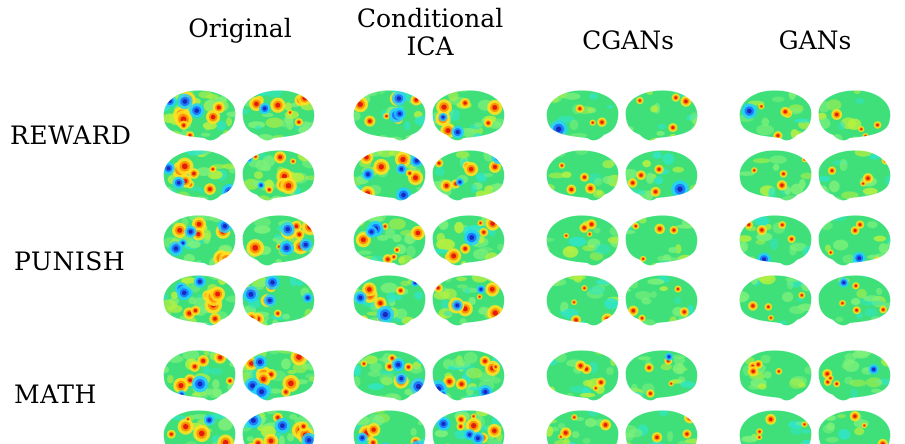 The width and height of the screenshot is (905, 444). What do you see at coordinates (815, 40) in the screenshot?
I see `col-header-gans: GANs` at bounding box center [815, 40].